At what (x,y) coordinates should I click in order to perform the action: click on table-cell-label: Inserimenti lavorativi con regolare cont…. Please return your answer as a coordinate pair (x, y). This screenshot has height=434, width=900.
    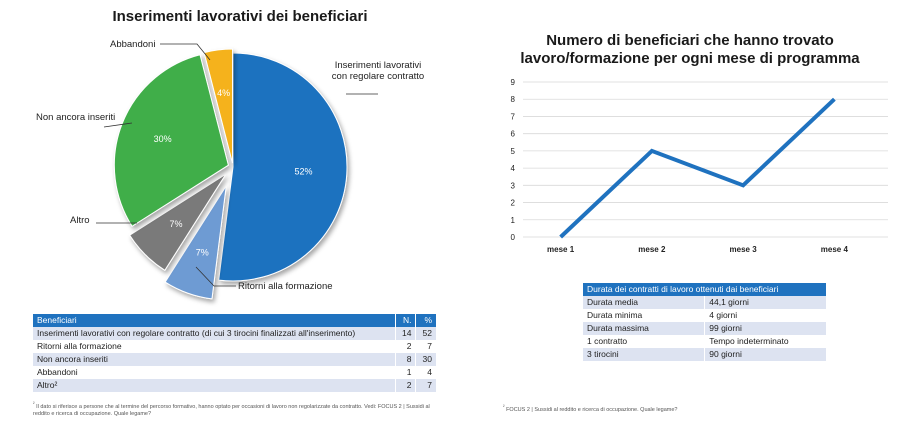
    Looking at the image, I should click on (214, 333).